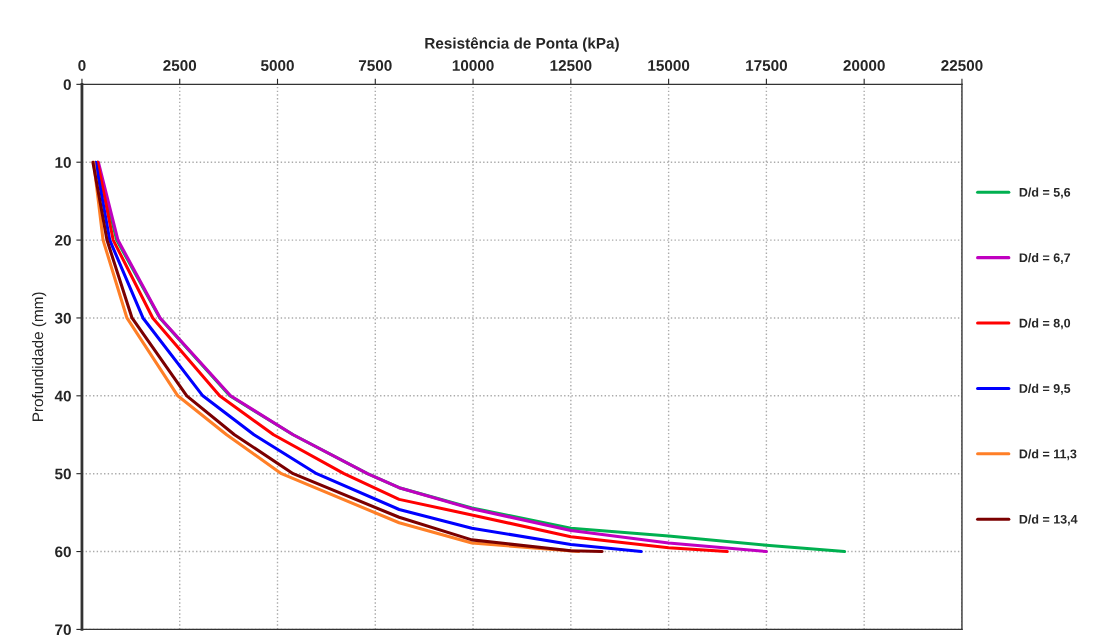 This screenshot has width=1100, height=639. Describe the element at coordinates (62, 396) in the screenshot. I see `y-tick-label: 40` at that location.